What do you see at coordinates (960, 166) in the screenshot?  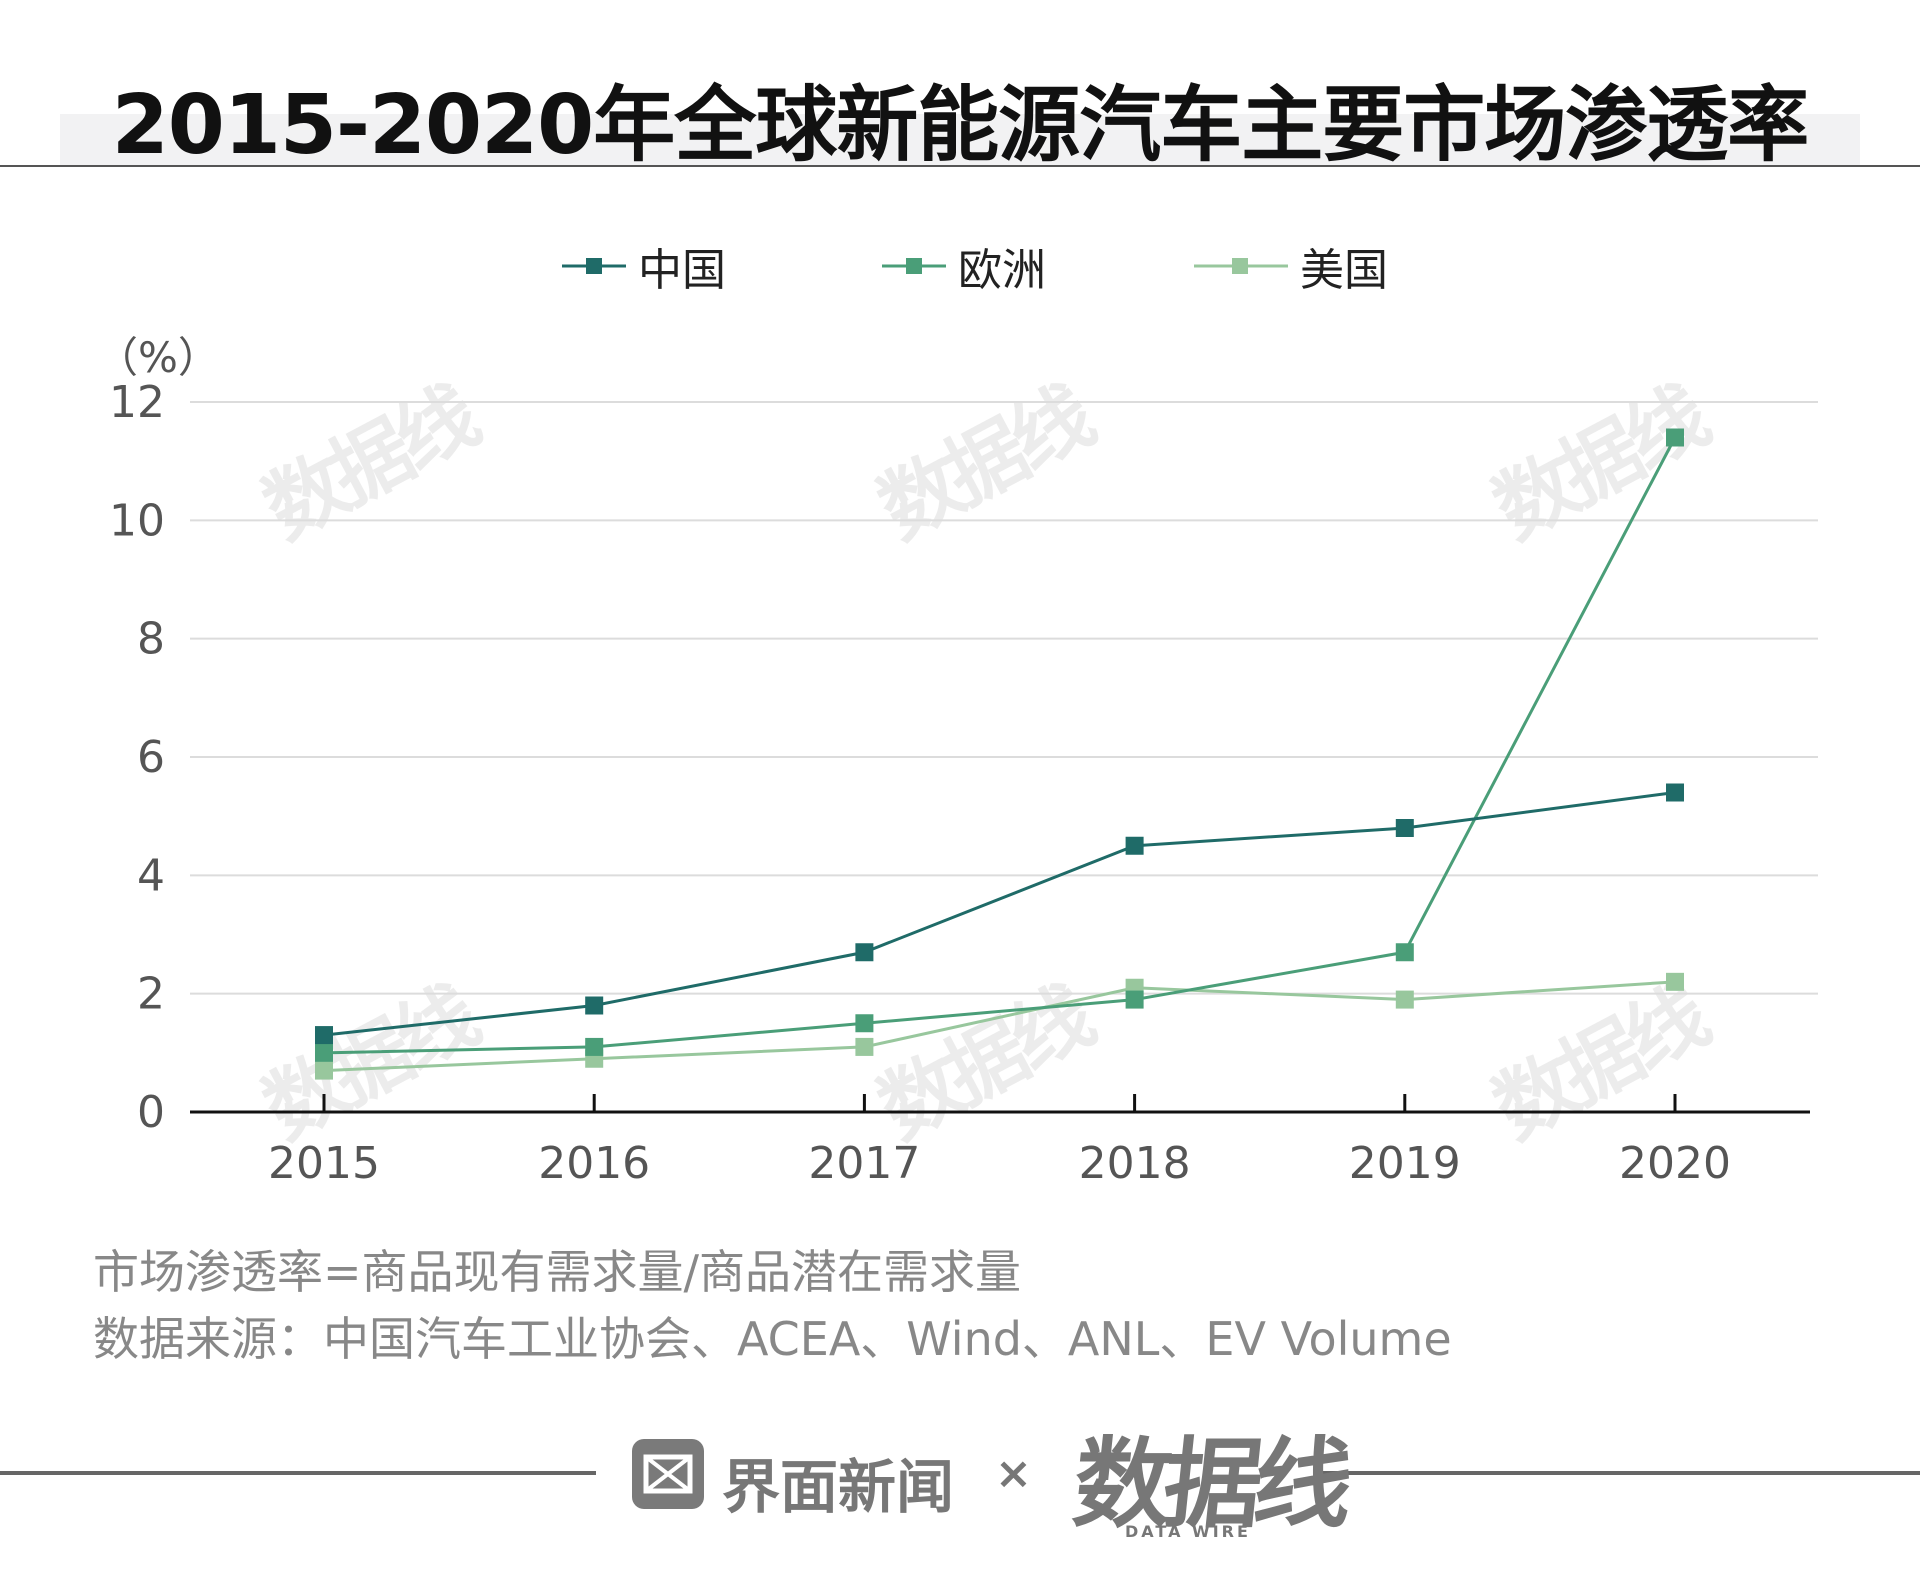 I see `title-divider` at bounding box center [960, 166].